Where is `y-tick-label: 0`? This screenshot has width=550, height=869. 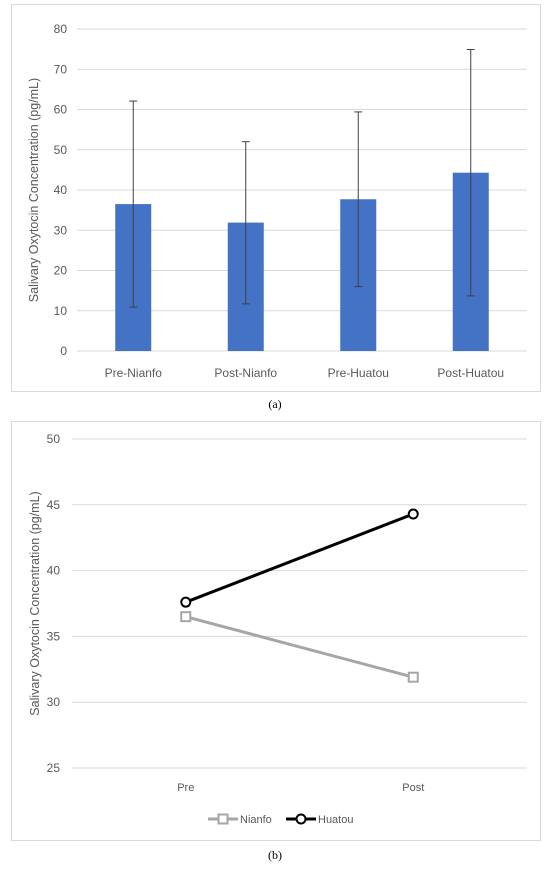 y-tick-label: 0 is located at coordinates (63, 351).